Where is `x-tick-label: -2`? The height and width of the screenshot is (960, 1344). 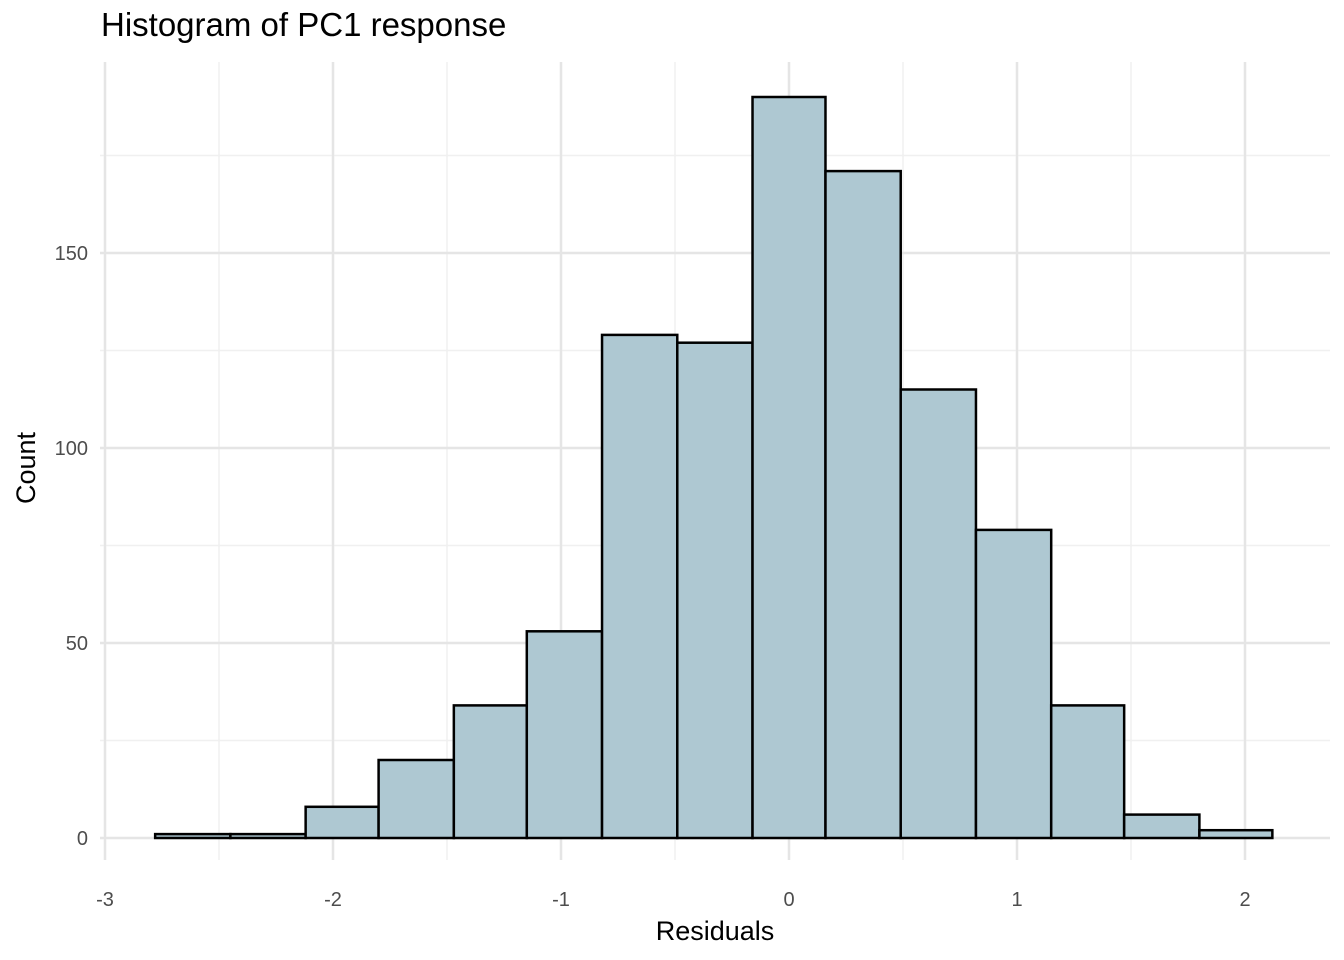
x-tick-label: -2 is located at coordinates (333, 900).